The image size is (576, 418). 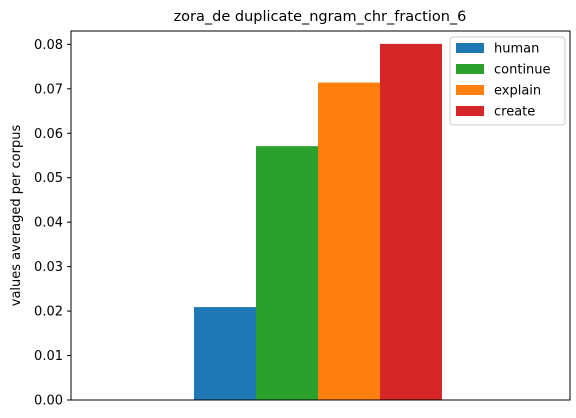 What do you see at coordinates (349, 241) in the screenshot?
I see `bar-explain` at bounding box center [349, 241].